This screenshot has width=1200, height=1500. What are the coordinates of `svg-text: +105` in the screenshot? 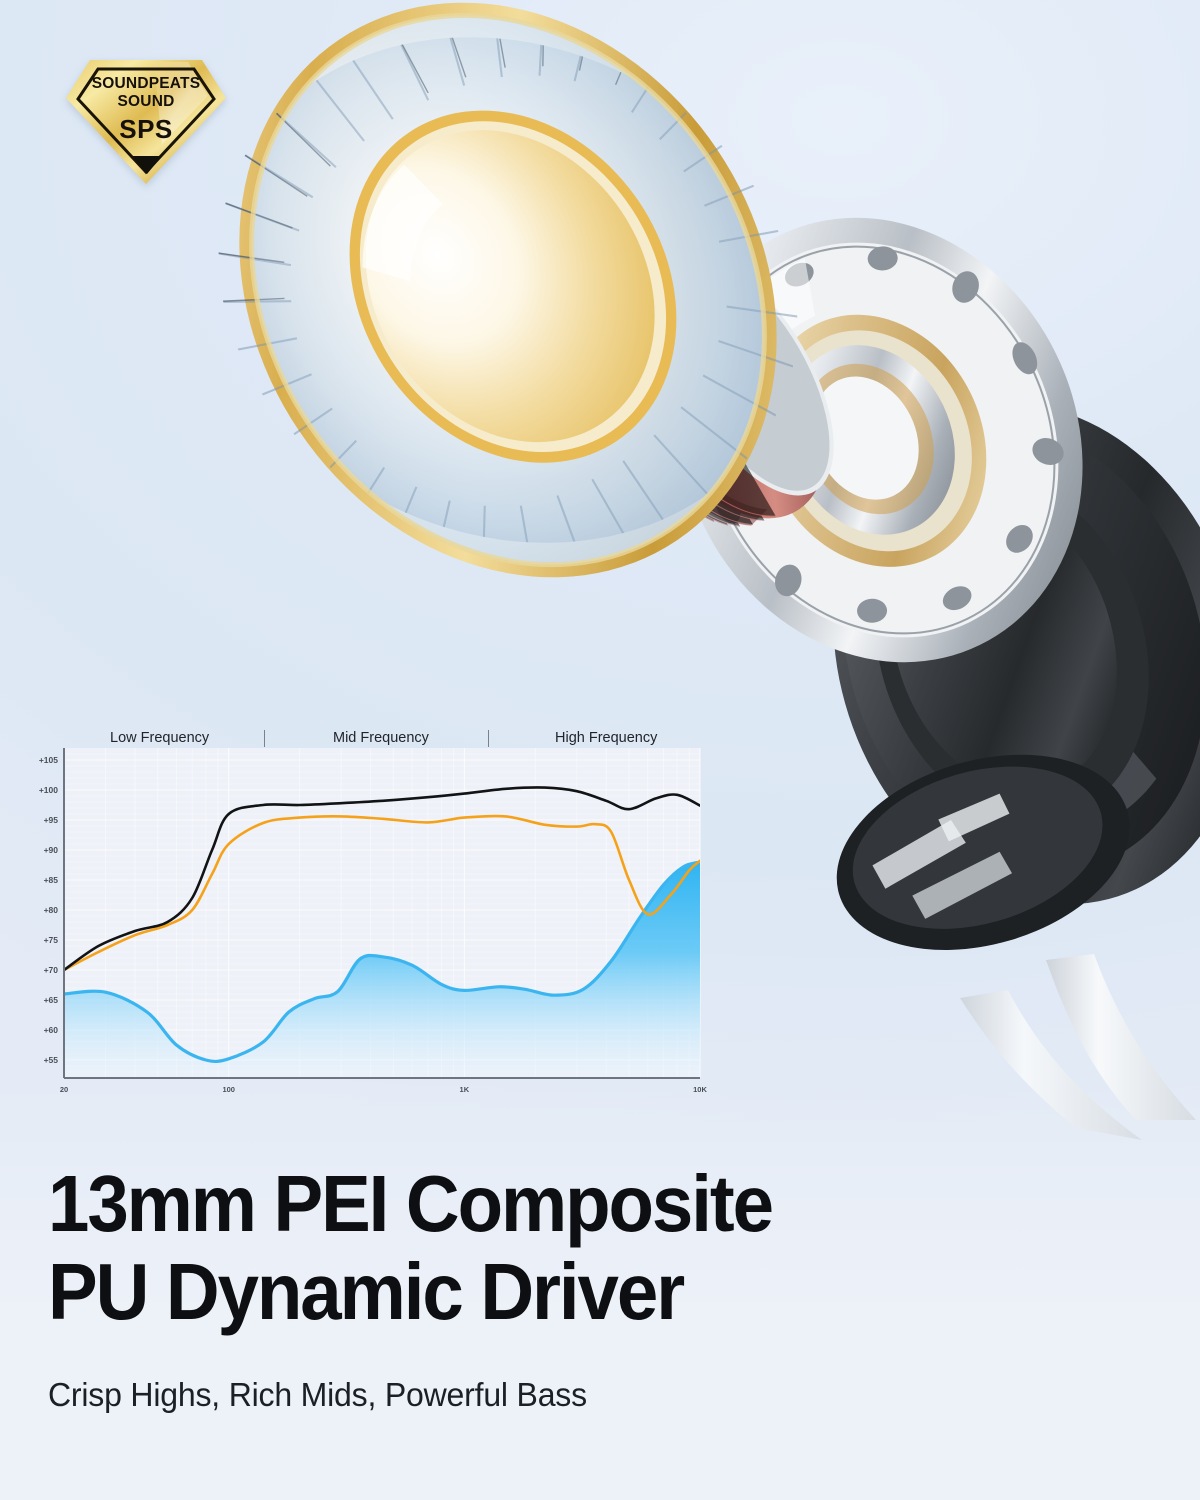 It's located at (48, 760).